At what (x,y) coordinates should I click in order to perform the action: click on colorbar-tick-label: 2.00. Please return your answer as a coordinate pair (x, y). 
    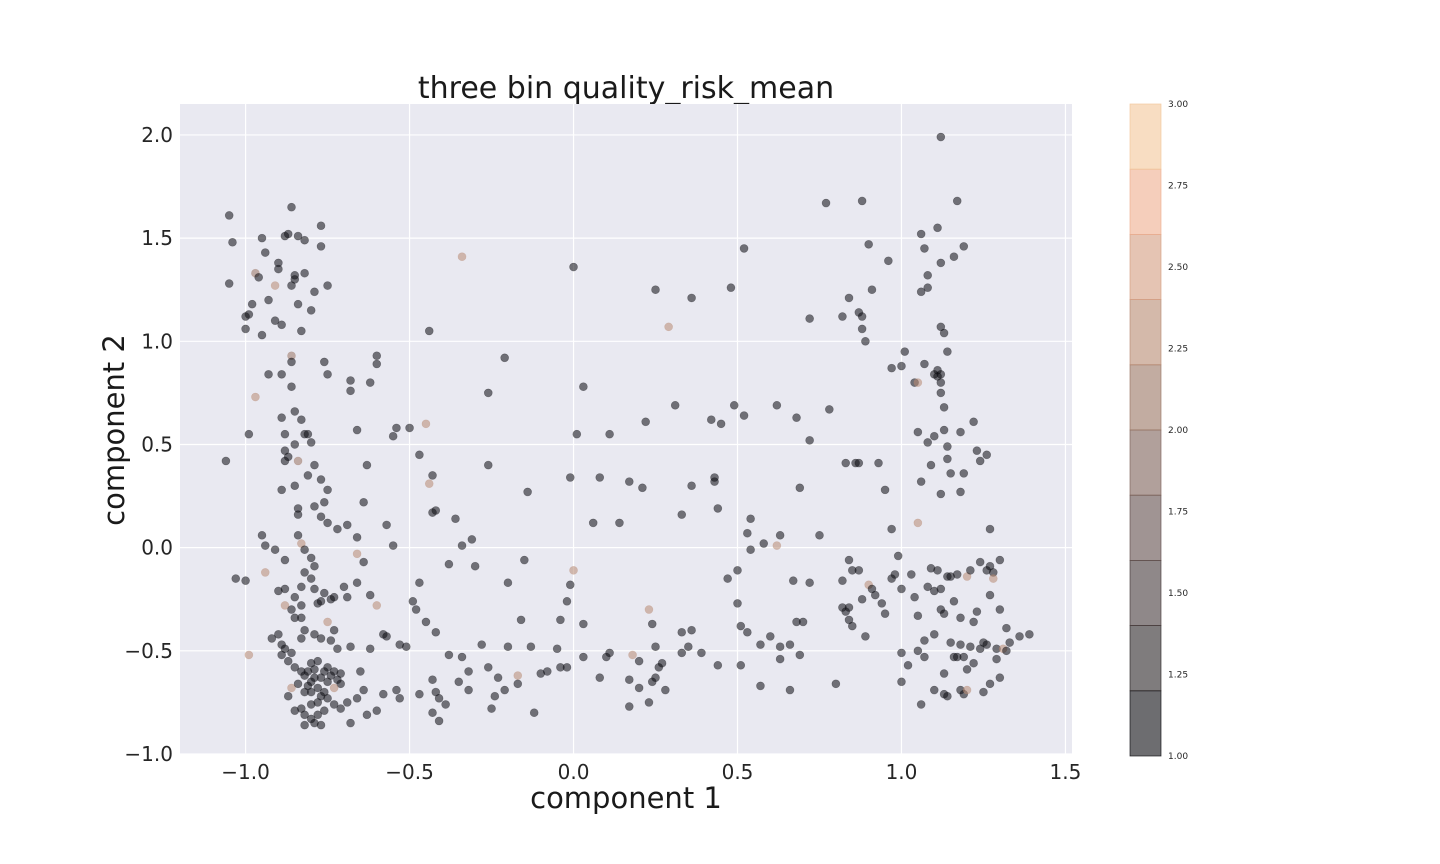
    Looking at the image, I should click on (1178, 431).